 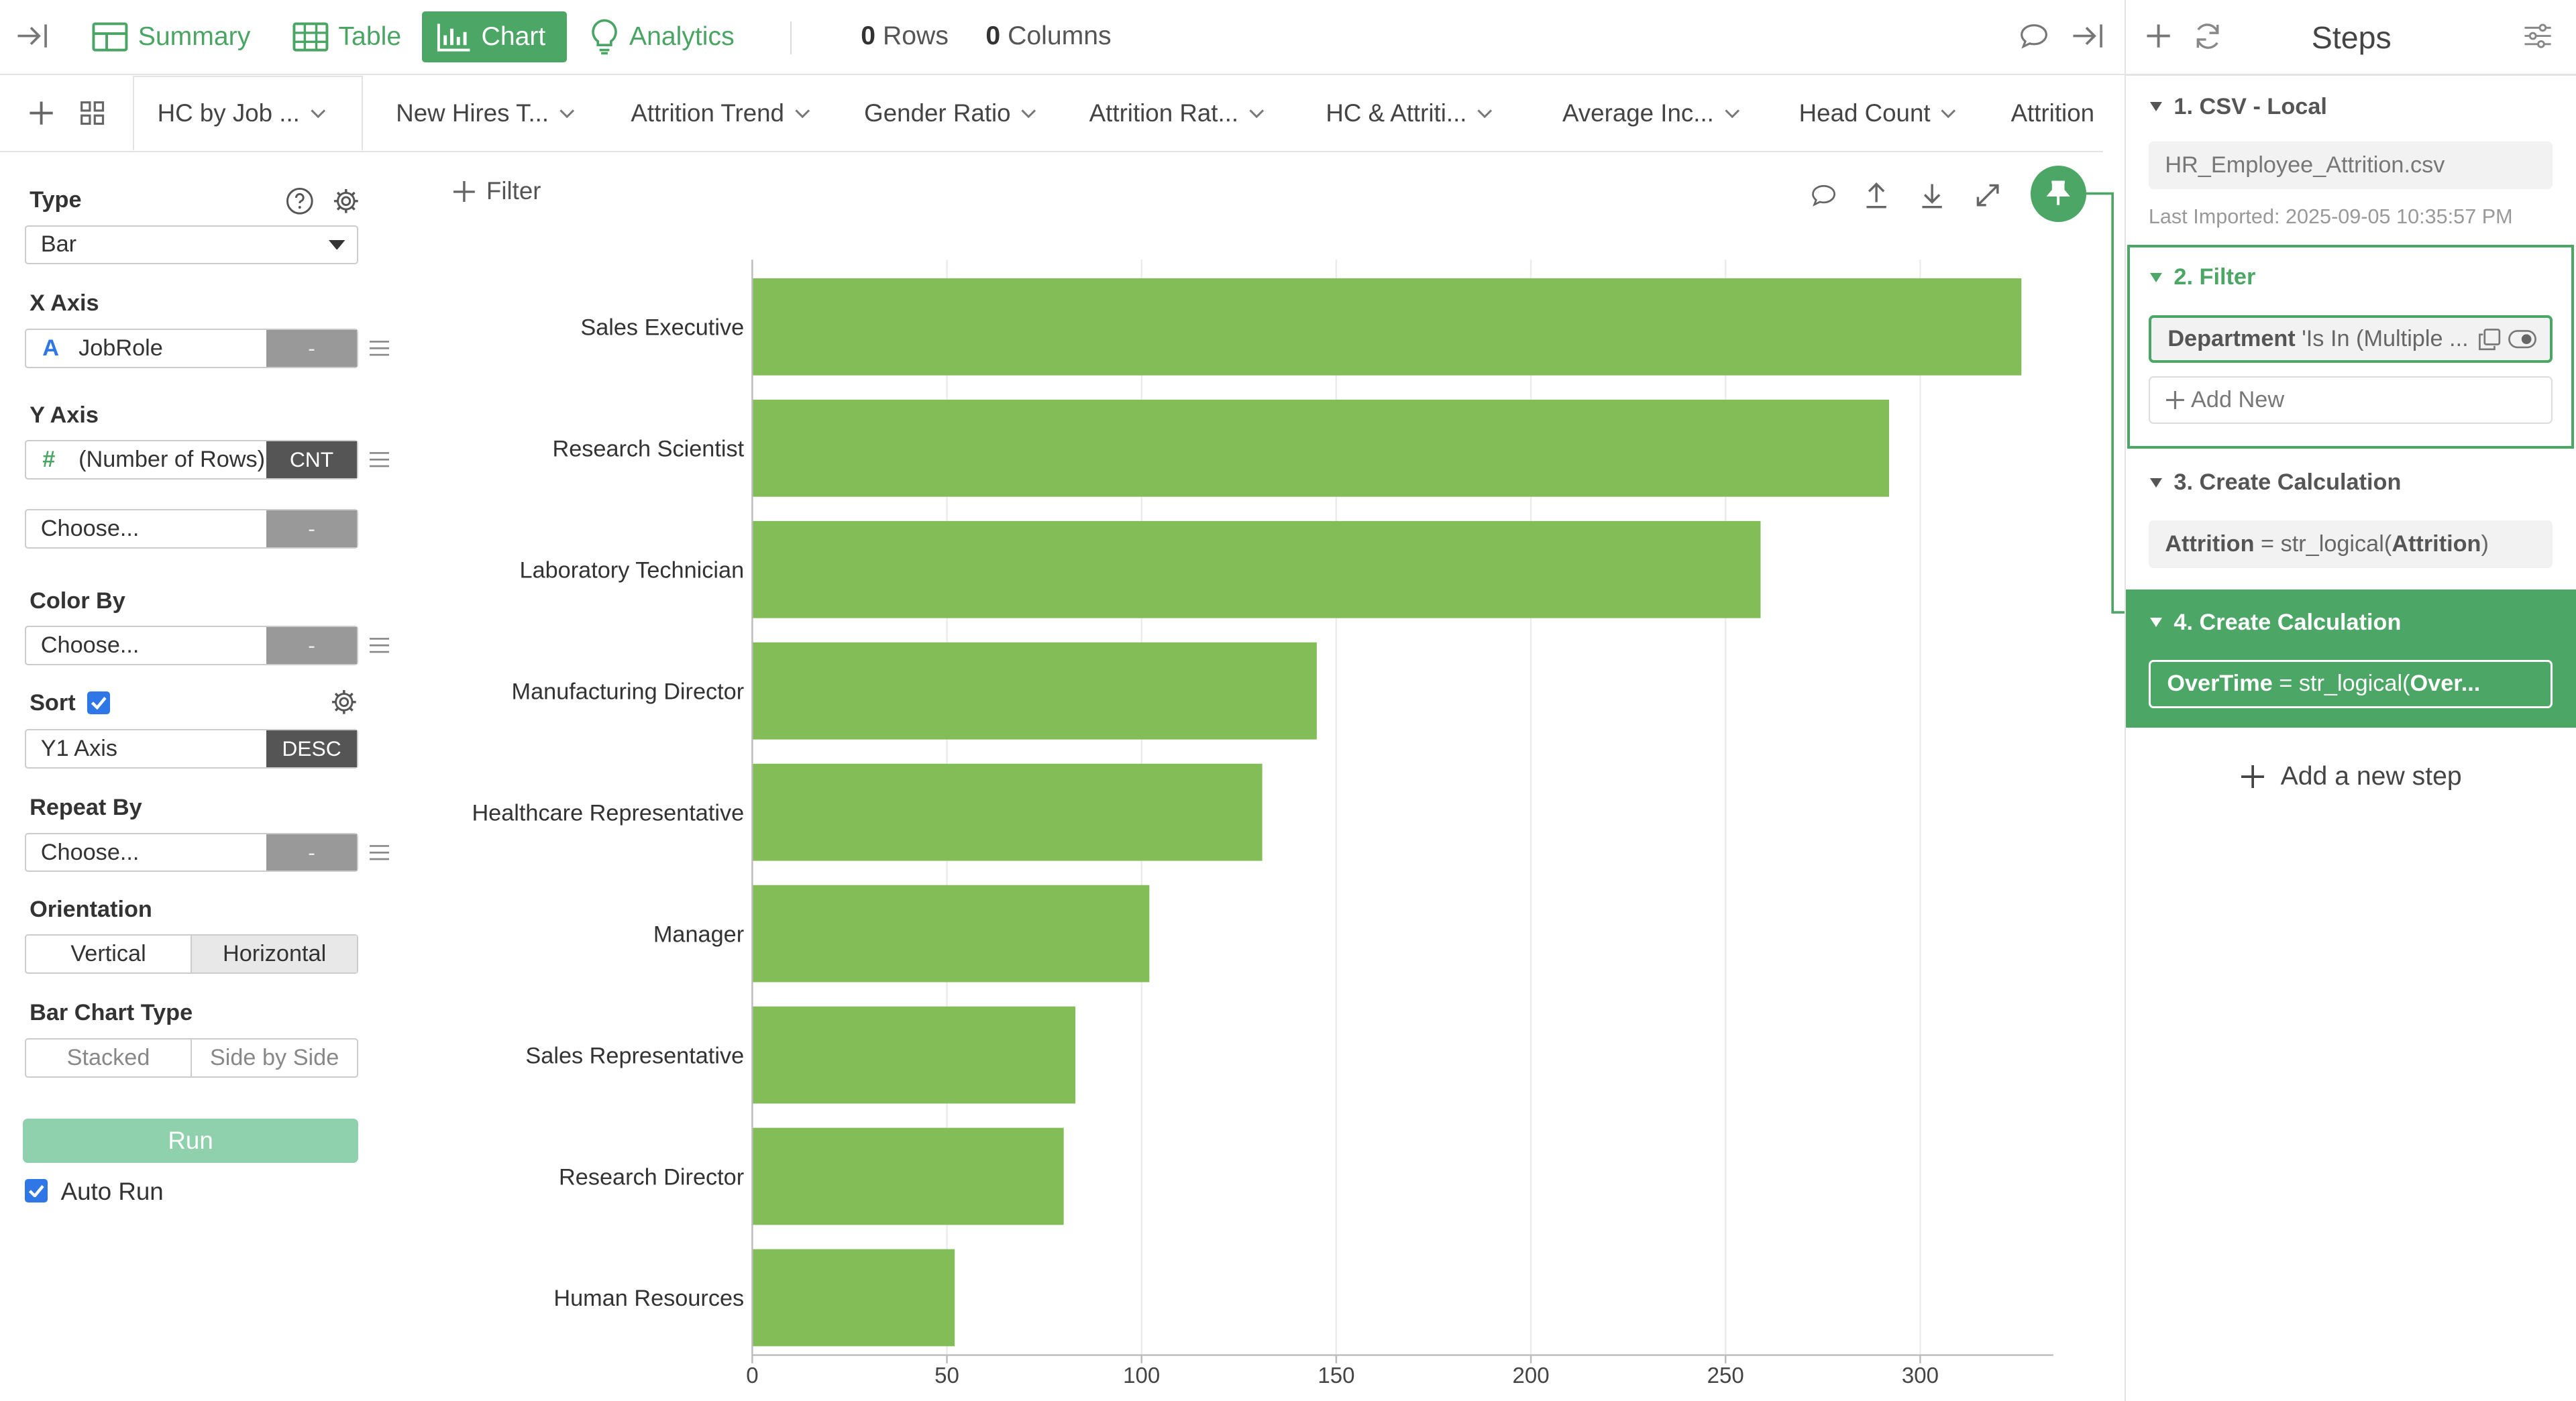 I want to click on grid-view-icon, so click(x=92, y=113).